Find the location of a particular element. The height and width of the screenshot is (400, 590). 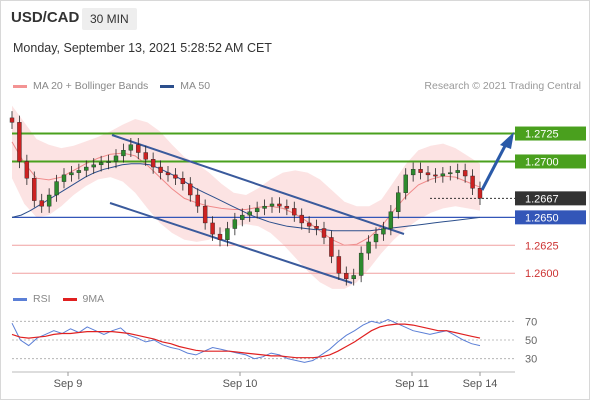

legend-label-ma20: MA 20 + Bollinger Bands is located at coordinates (91, 86).